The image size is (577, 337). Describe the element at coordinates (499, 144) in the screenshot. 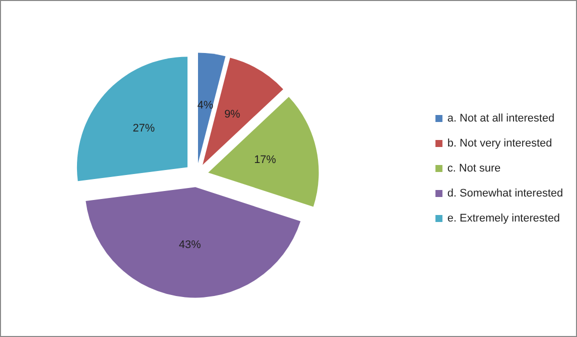

I see `legend-label: b. Not very interested` at that location.